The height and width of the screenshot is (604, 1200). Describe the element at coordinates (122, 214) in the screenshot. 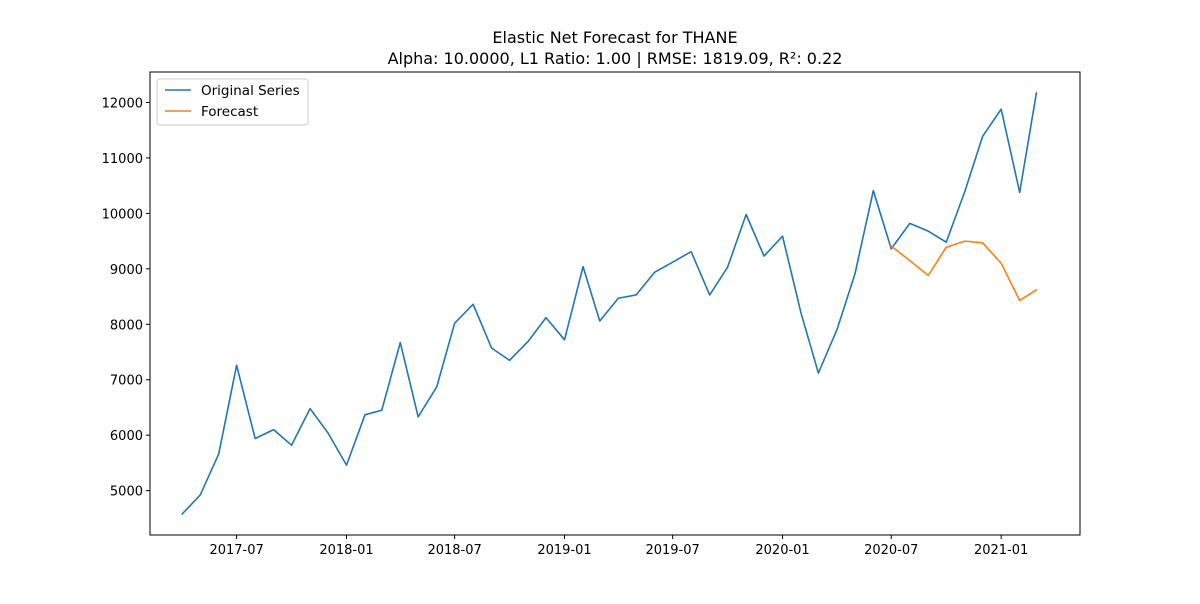

I see `y-tick-label: 10000` at that location.